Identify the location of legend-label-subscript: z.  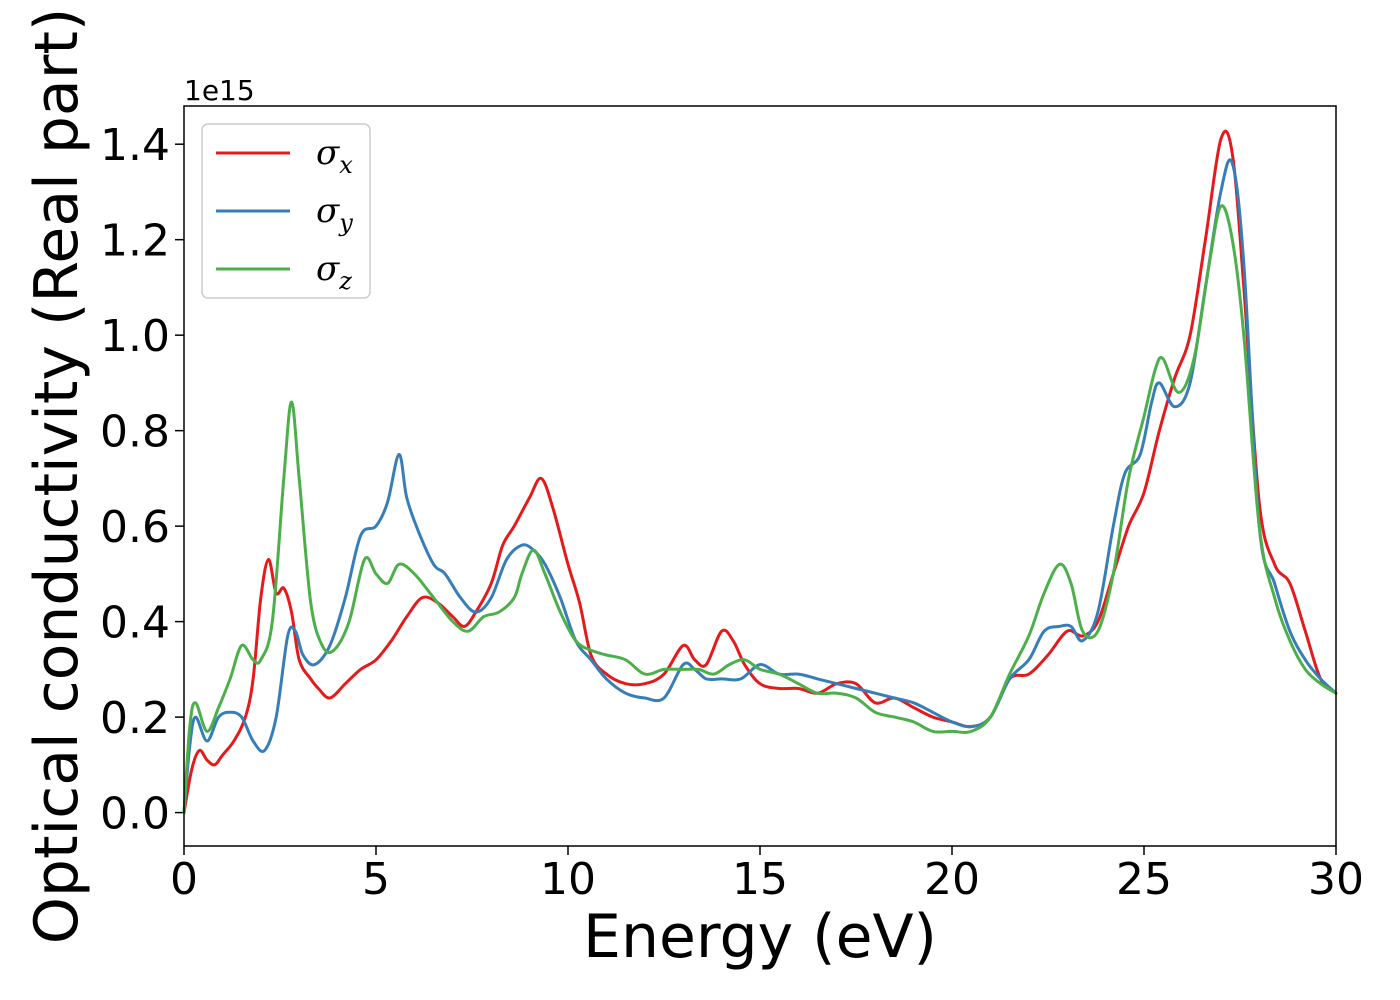
(345, 281).